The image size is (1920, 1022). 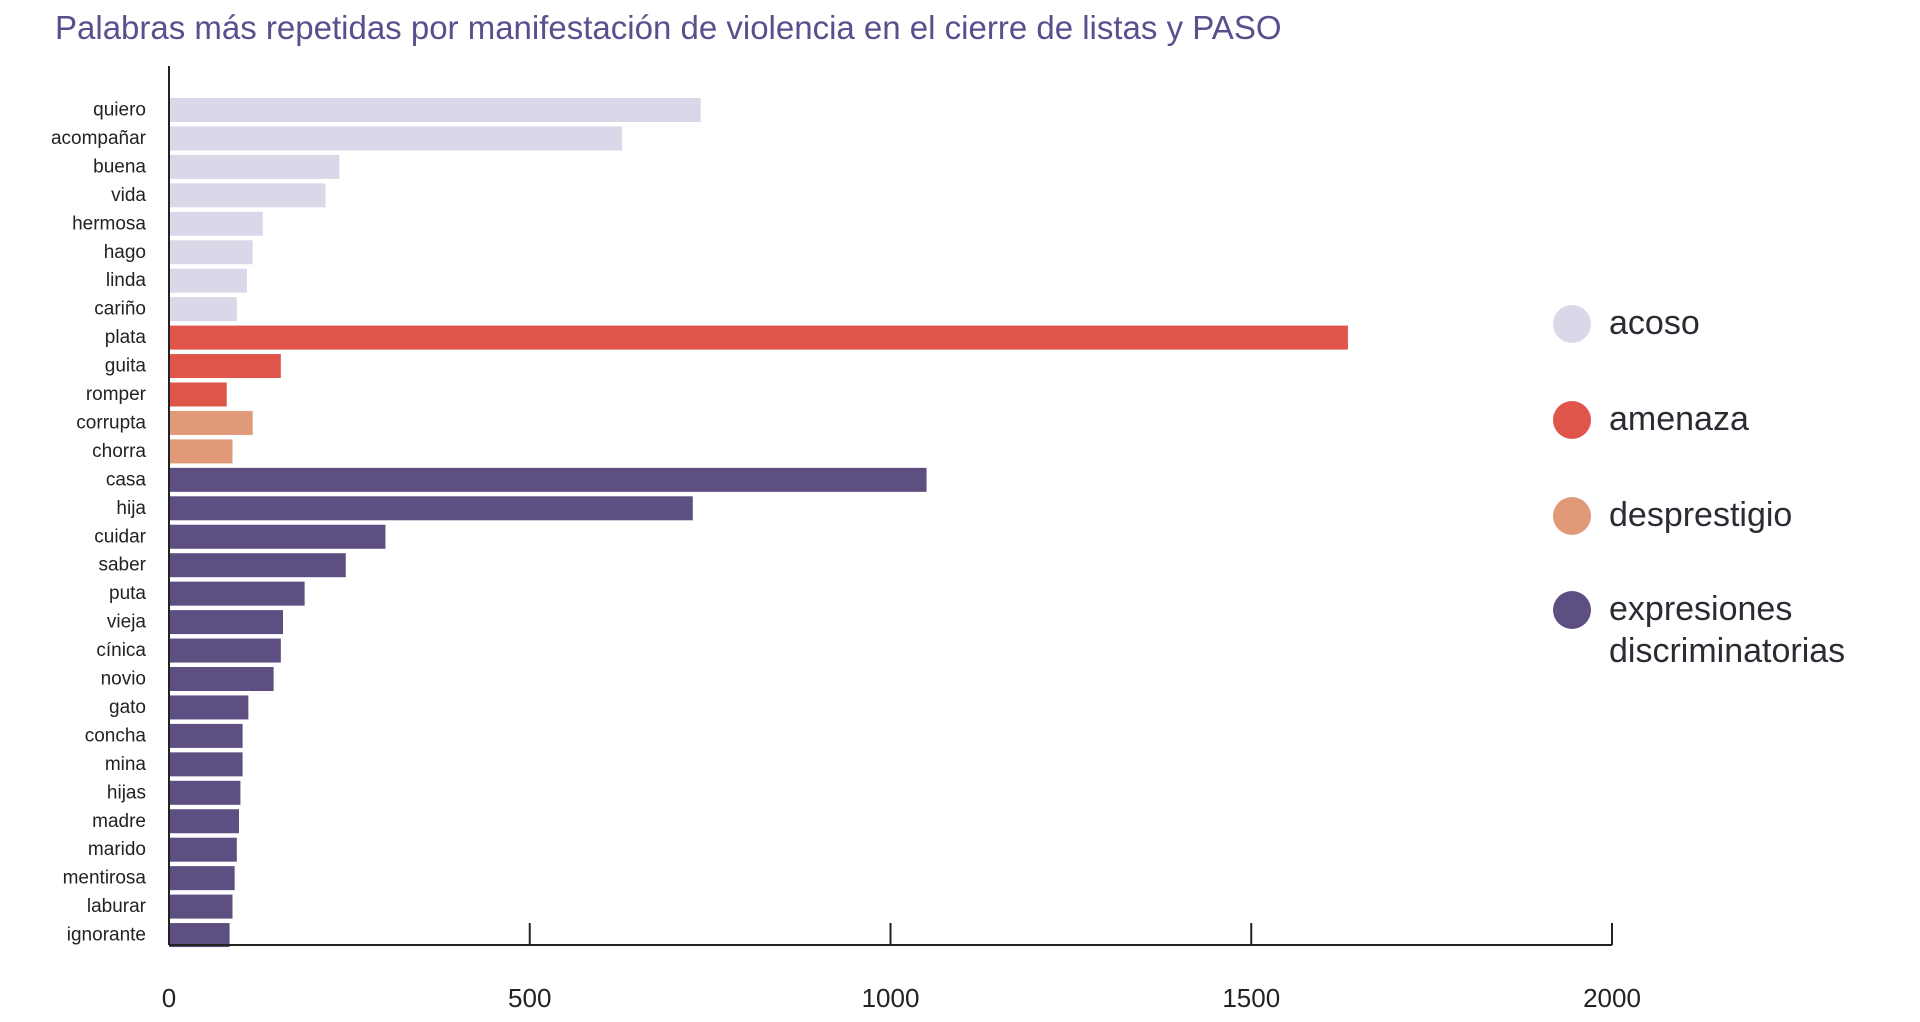 What do you see at coordinates (216, 223) in the screenshot?
I see `bar-hermosa` at bounding box center [216, 223].